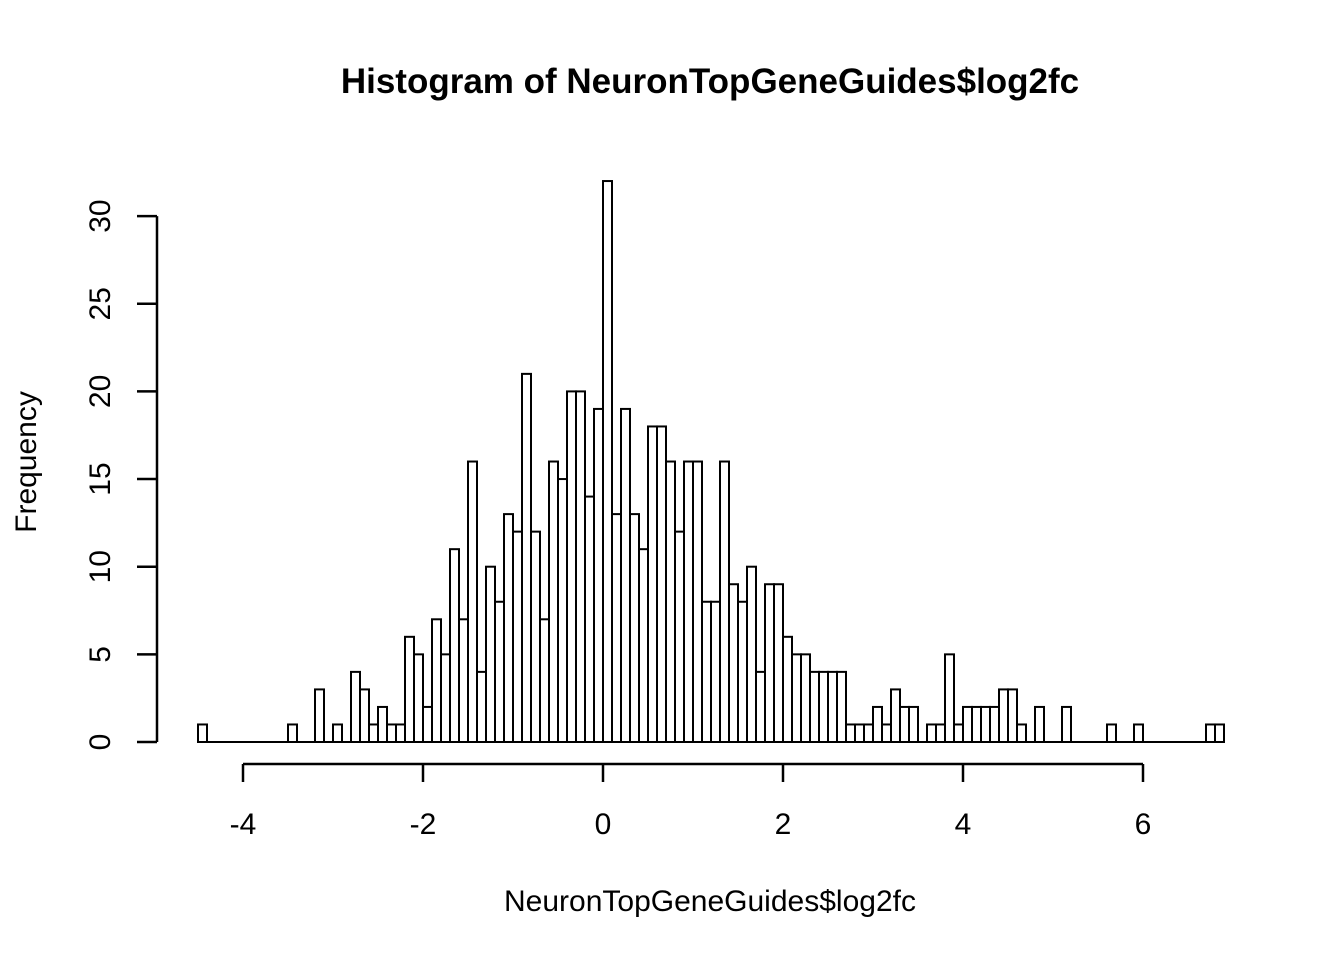 This screenshot has width=1344, height=960. What do you see at coordinates (783, 824) in the screenshot?
I see `x-tick-label: 2` at bounding box center [783, 824].